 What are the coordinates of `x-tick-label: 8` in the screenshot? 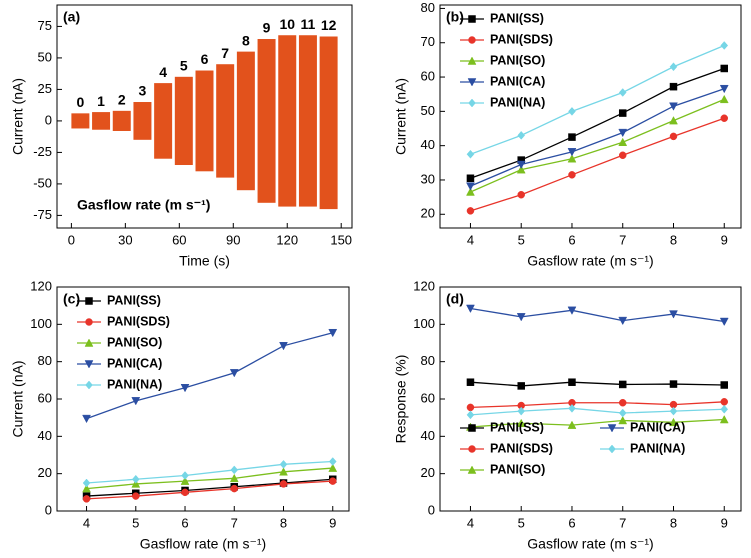 It's located at (673, 239).